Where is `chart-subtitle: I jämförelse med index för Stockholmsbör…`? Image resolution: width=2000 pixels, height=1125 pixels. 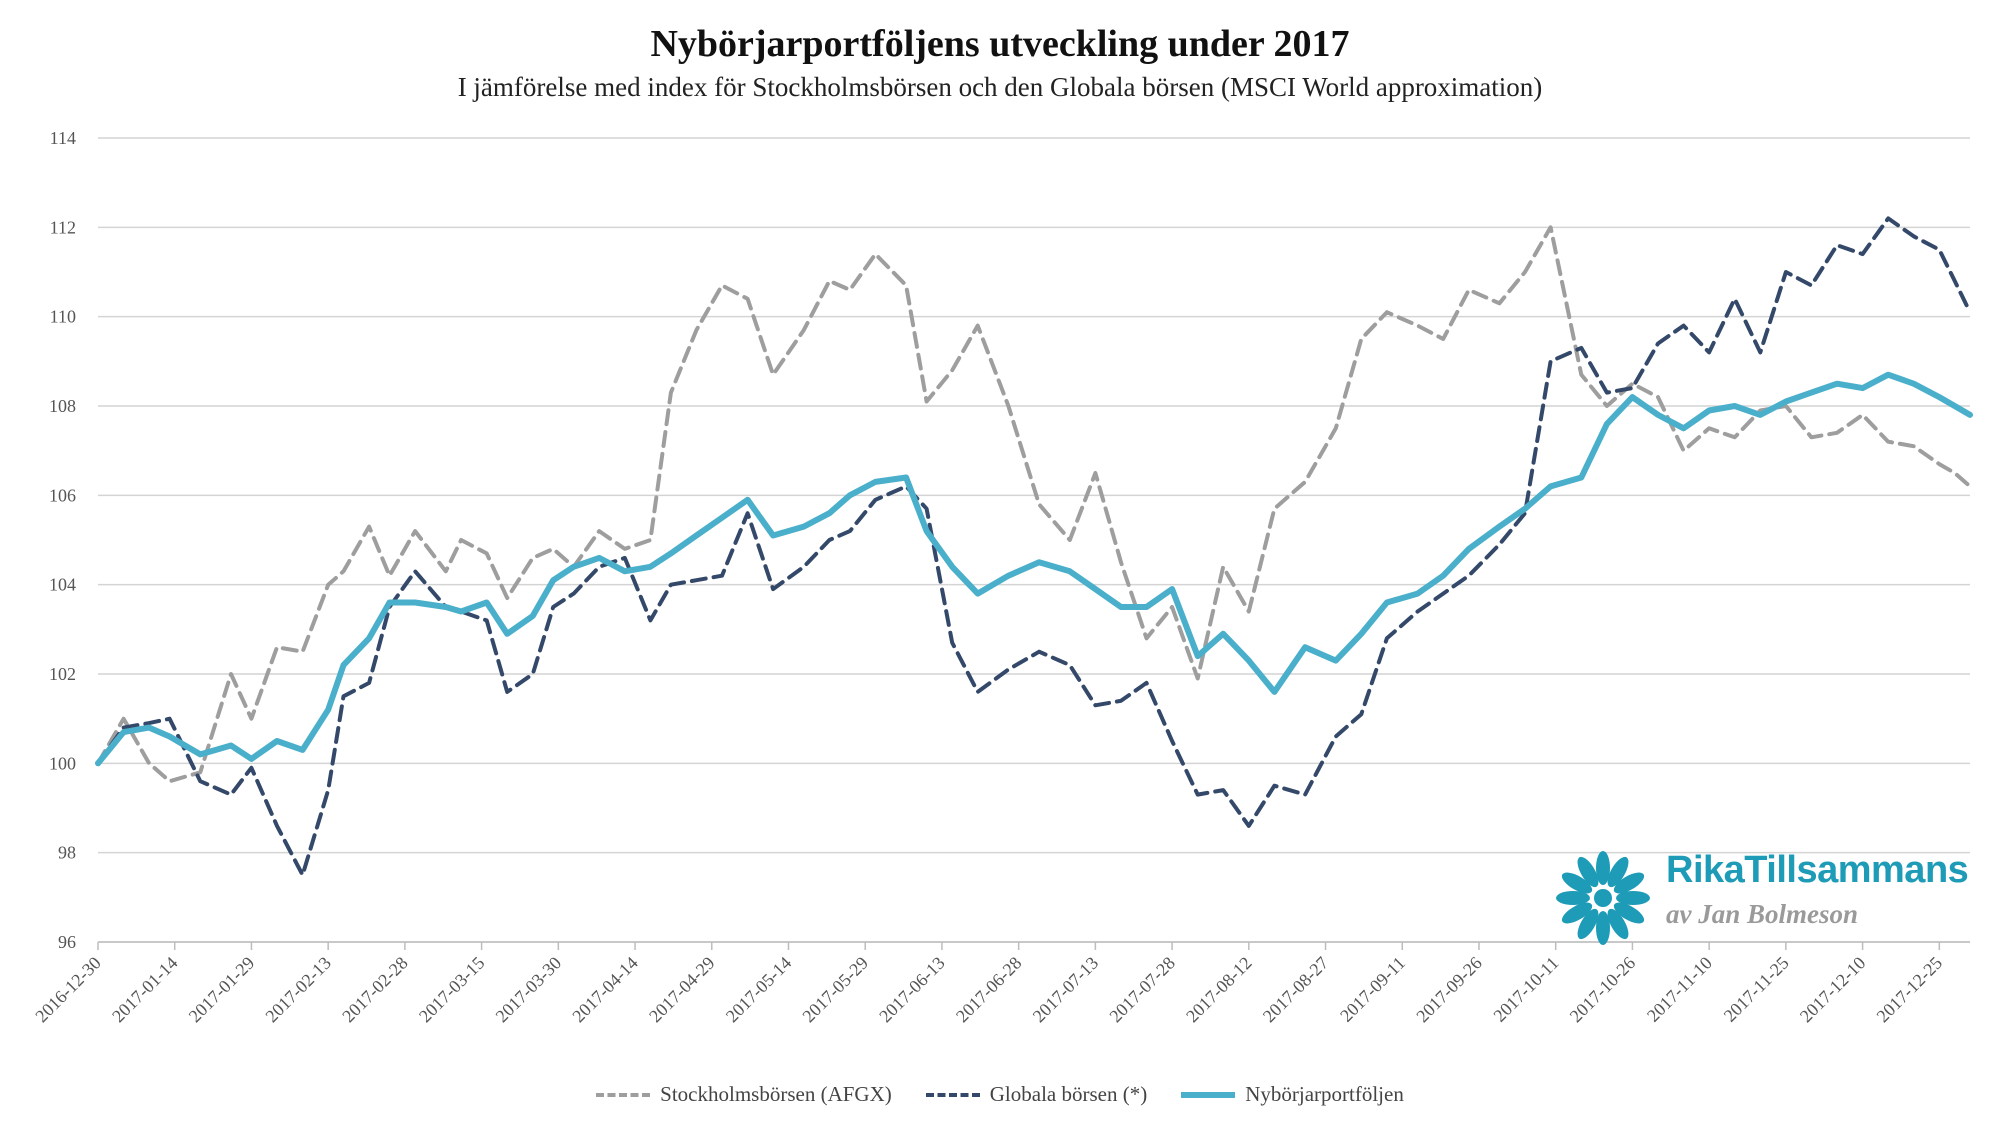 chart-subtitle: I jämförelse med index för Stockholmsbör… is located at coordinates (1000, 87).